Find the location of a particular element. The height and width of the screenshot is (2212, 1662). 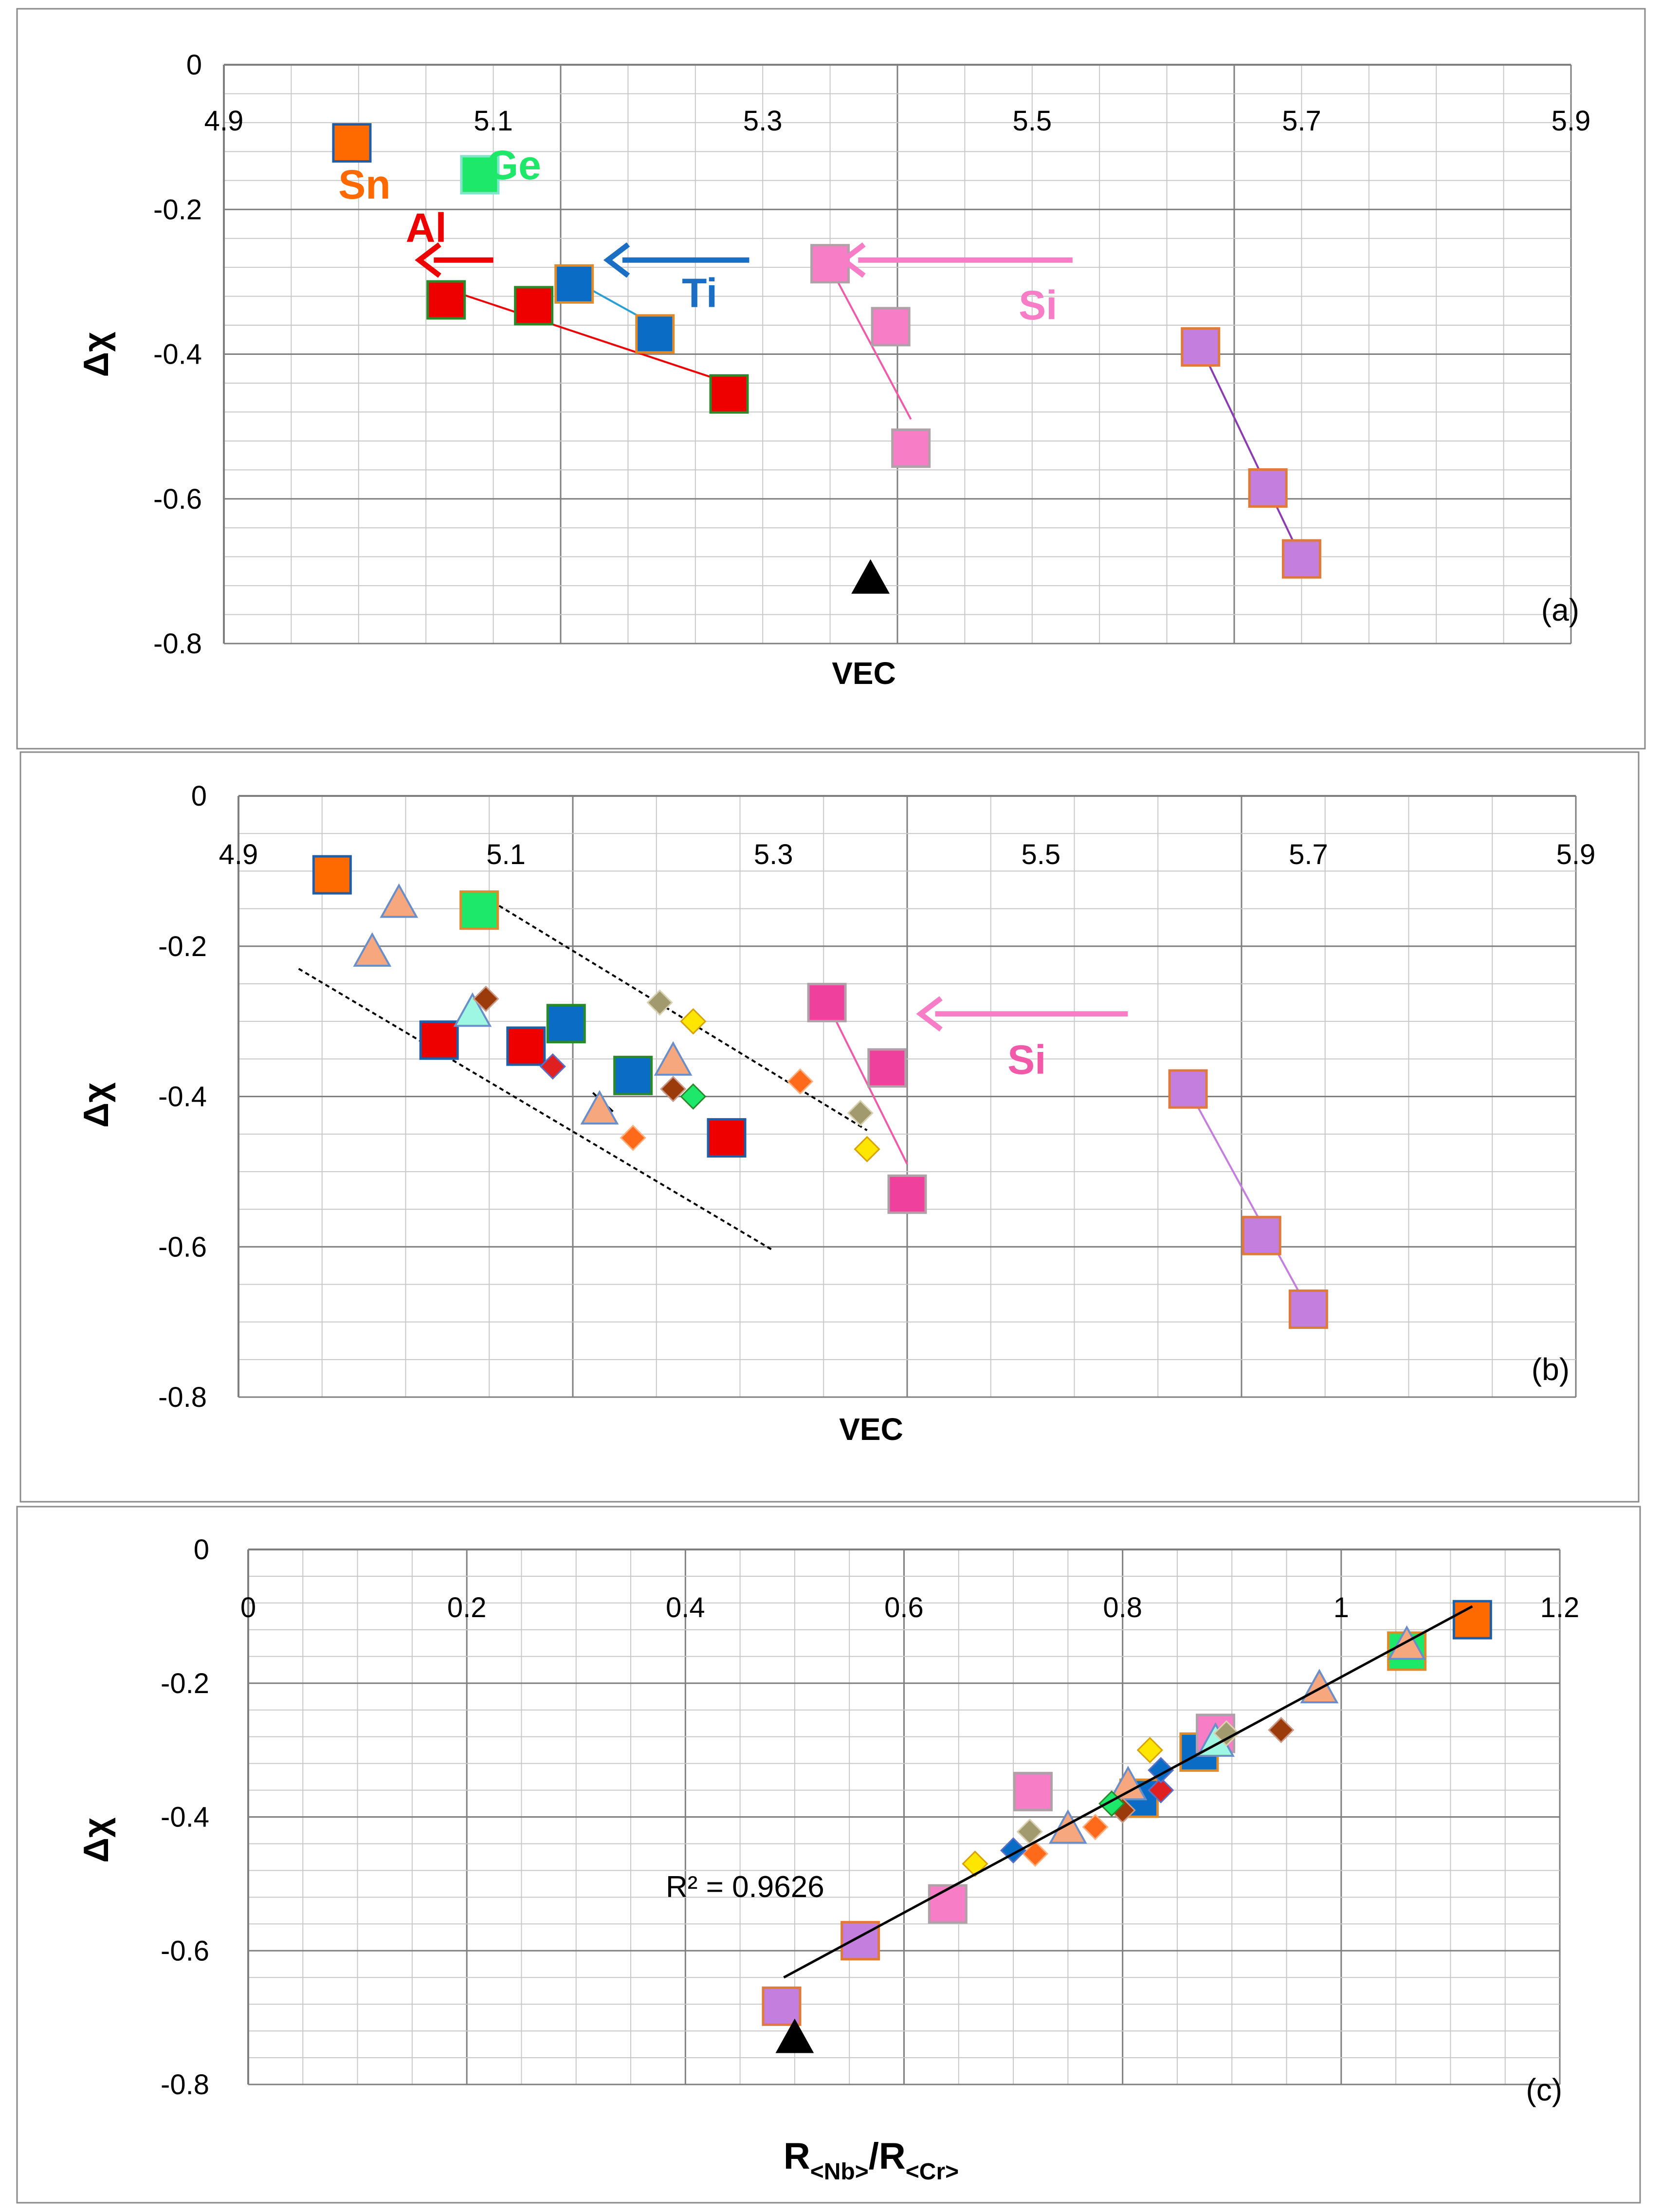

panel-a-x-tick-label: 5.5 is located at coordinates (1032, 121).